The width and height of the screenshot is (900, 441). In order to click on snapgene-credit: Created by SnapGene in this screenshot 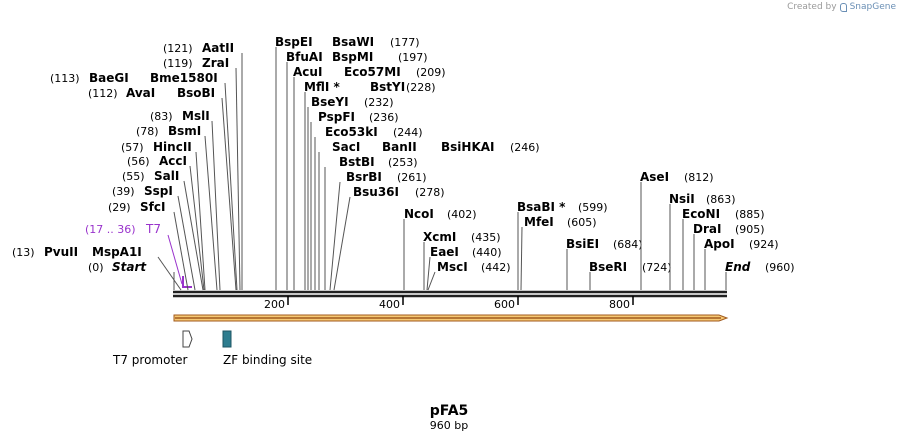, I will do `click(841, 7)`.